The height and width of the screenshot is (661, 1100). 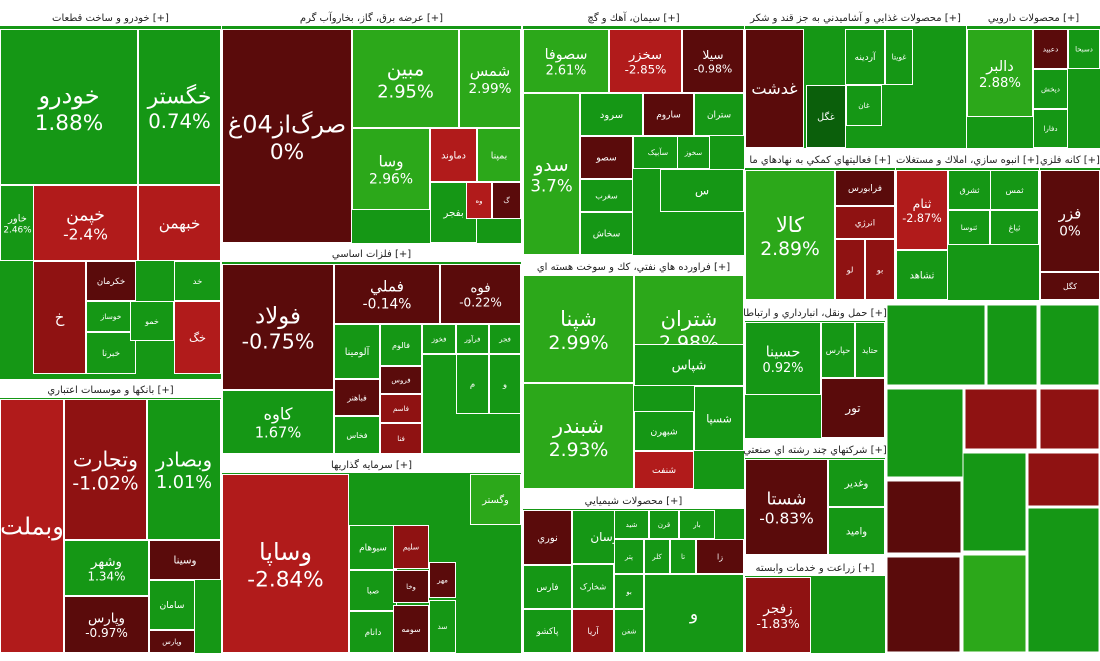 What do you see at coordinates (634, 501) in the screenshot?
I see `sector-title: محصولات شيميايي [+]` at bounding box center [634, 501].